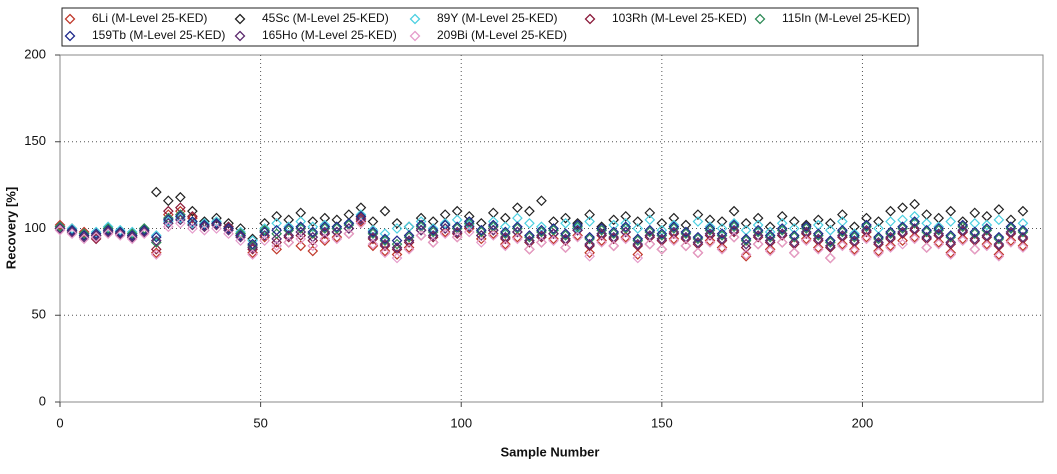 The image size is (1057, 474). What do you see at coordinates (325, 18) in the screenshot?
I see `legend-label: 45Sc (M-Level 25-KED)` at bounding box center [325, 18].